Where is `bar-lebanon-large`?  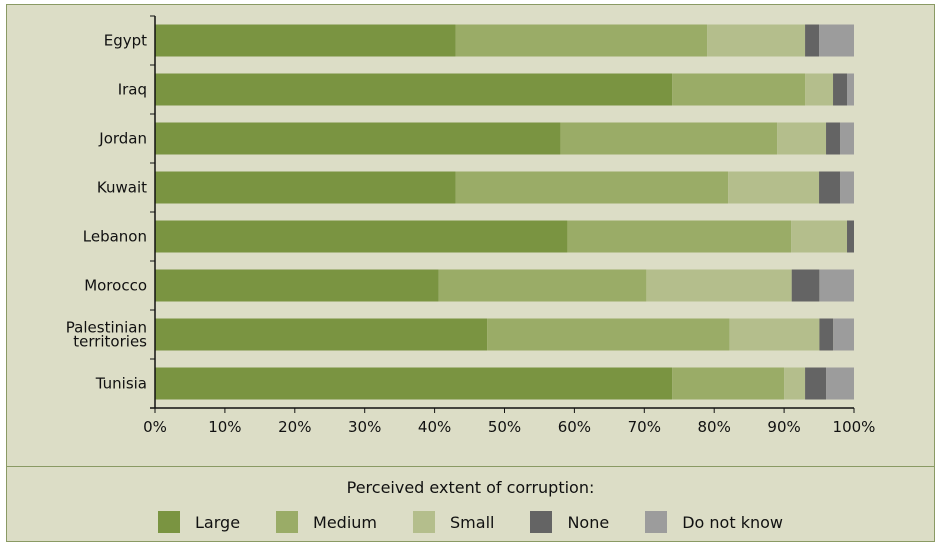
bar-lebanon-large is located at coordinates (361, 236).